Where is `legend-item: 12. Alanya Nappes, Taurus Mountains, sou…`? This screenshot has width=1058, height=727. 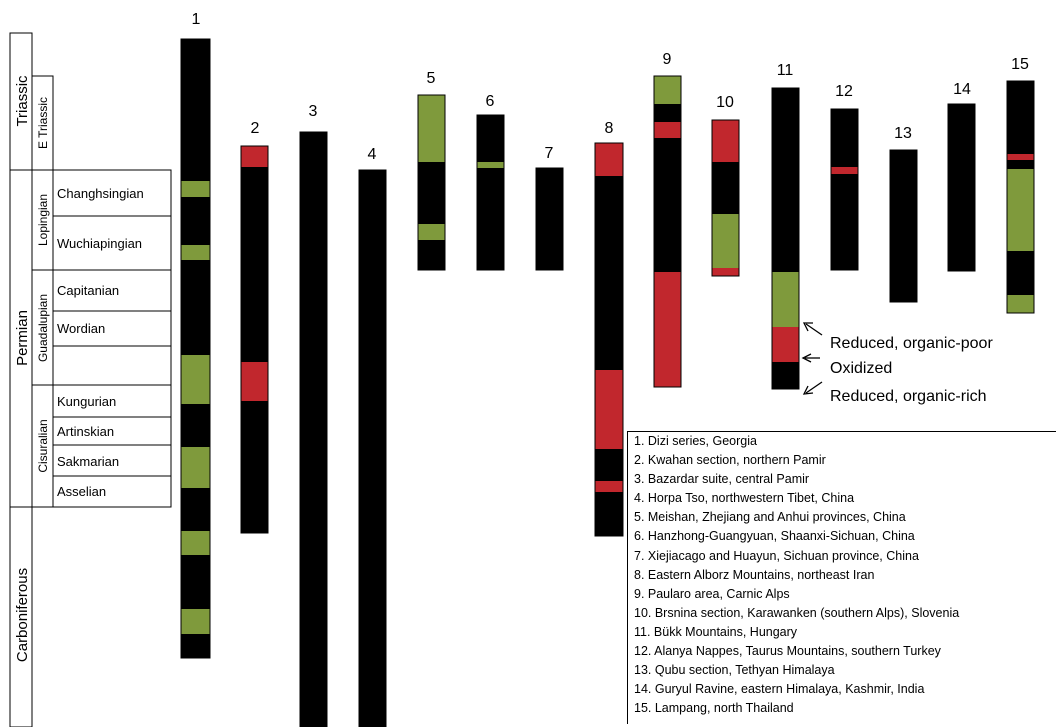 legend-item: 12. Alanya Nappes, Taurus Mountains, sou… is located at coordinates (787, 651).